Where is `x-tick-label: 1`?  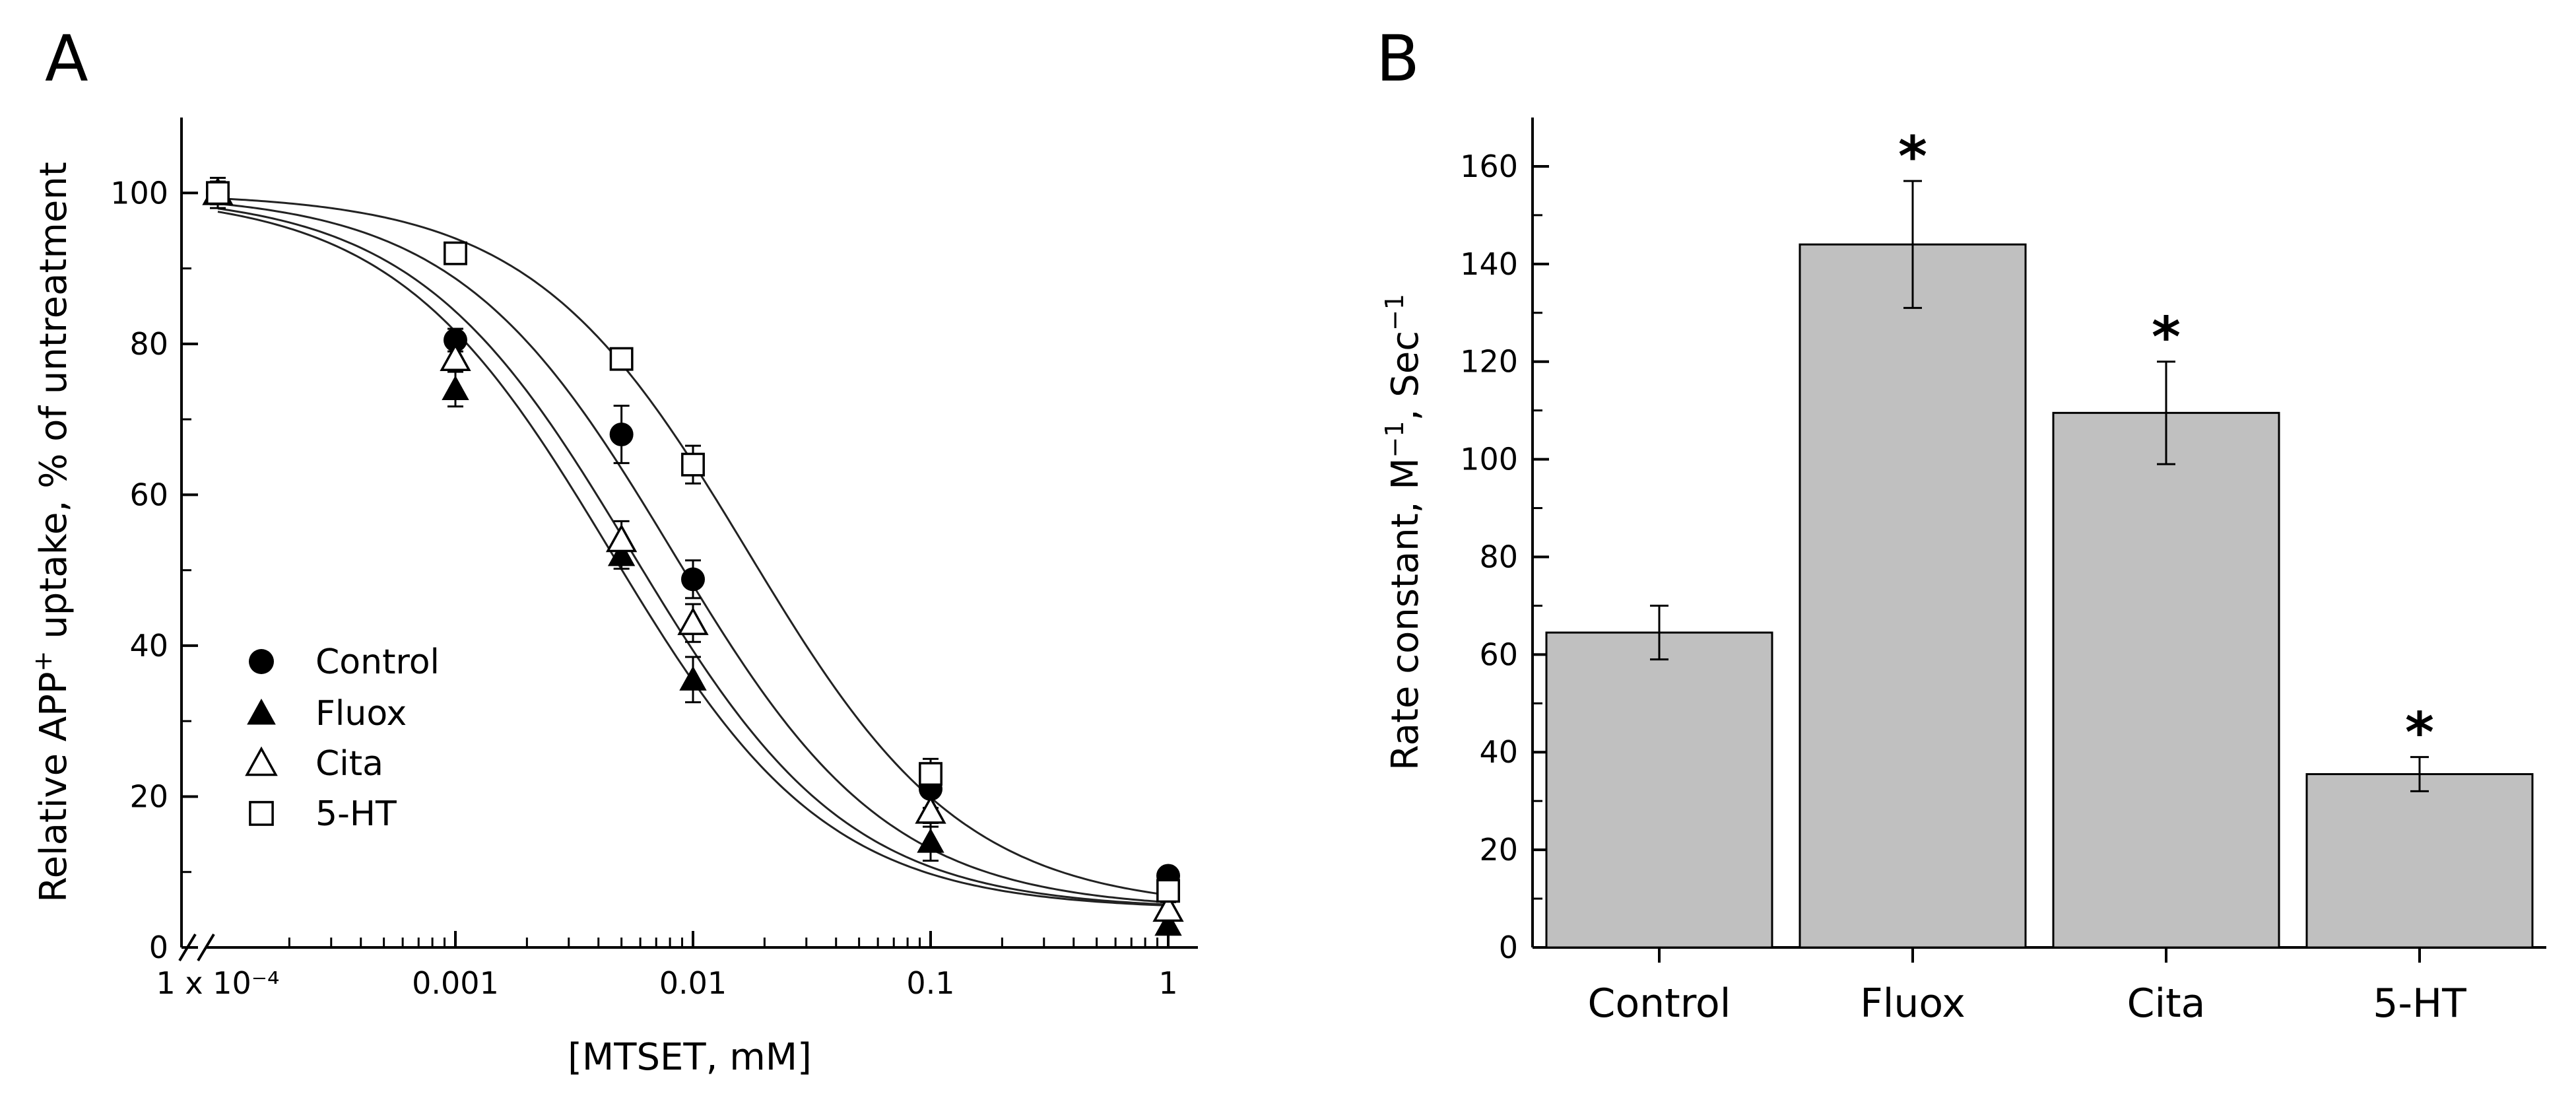
x-tick-label: 1 is located at coordinates (1167, 983).